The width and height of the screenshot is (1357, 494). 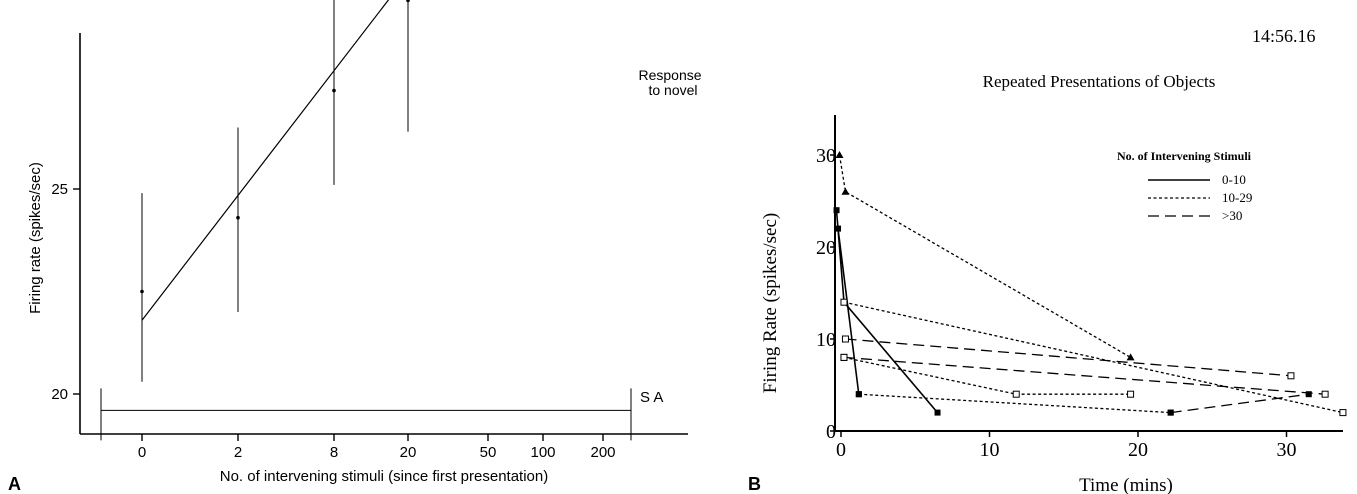 What do you see at coordinates (826, 156) in the screenshot?
I see `panel-b-y-tick-label: 30` at bounding box center [826, 156].